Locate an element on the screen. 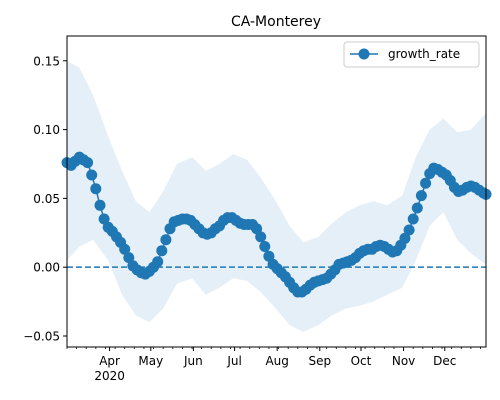  x-tick-label: Sep is located at coordinates (319, 361).